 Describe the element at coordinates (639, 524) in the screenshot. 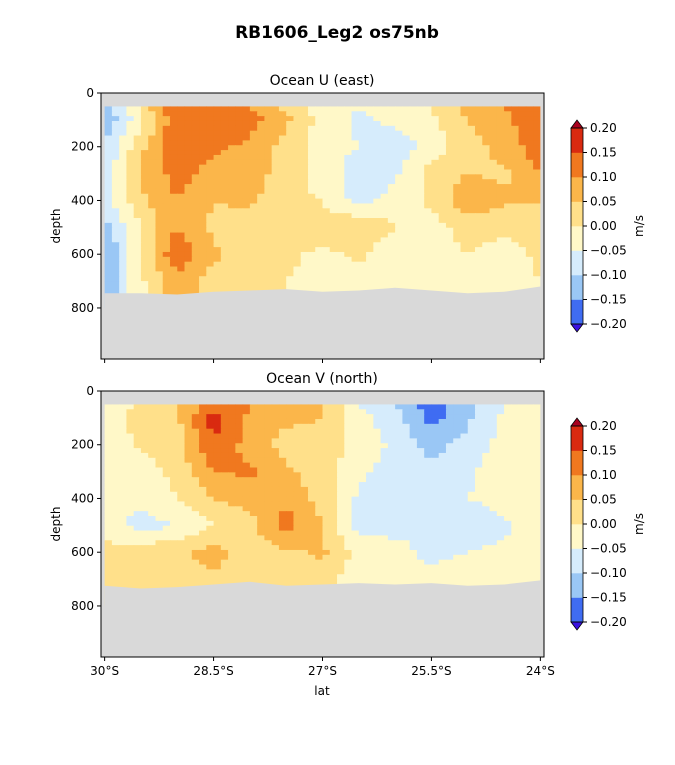

I see `colorbar-v-label: m/s` at that location.